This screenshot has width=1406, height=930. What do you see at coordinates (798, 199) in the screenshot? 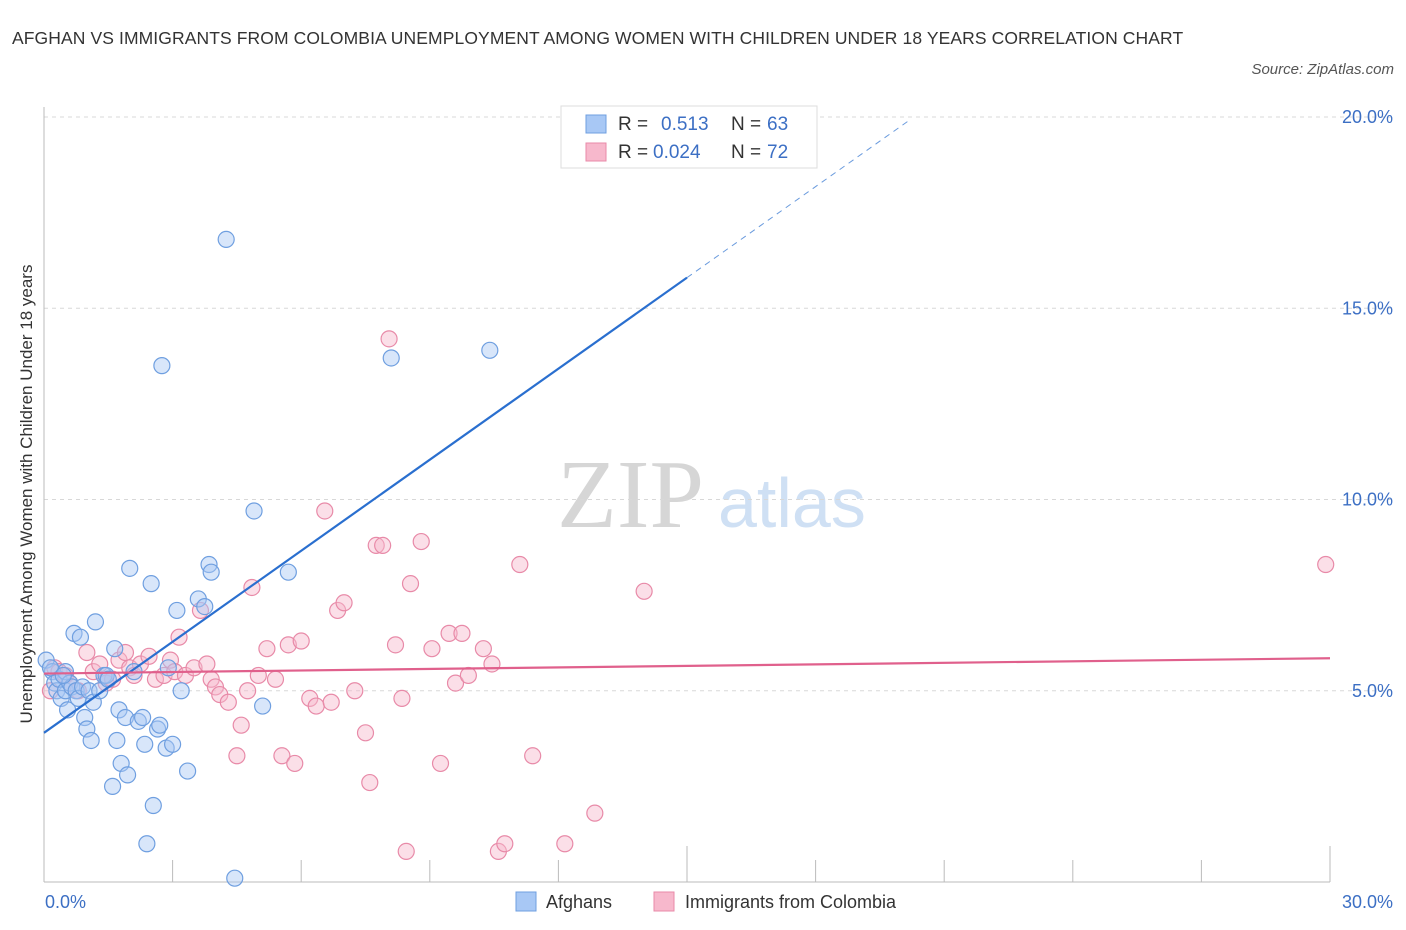
I see `afghan-trend-extension` at bounding box center [798, 199].